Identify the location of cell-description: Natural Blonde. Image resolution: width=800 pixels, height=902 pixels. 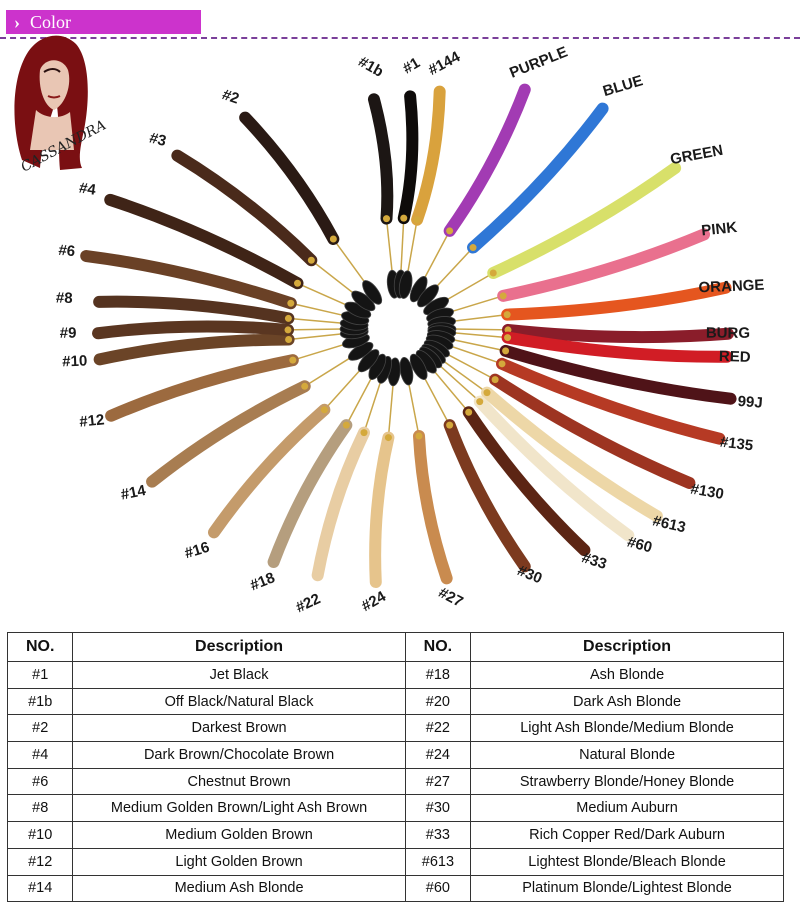
(627, 755).